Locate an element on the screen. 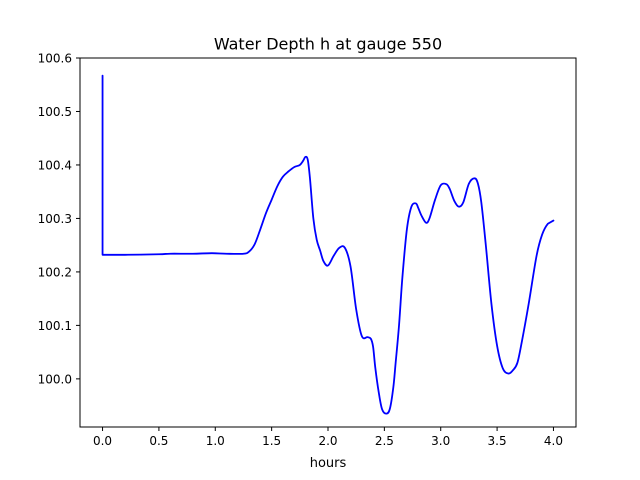 This screenshot has width=640, height=480. y-tick-label: 100.6 is located at coordinates (55, 59).